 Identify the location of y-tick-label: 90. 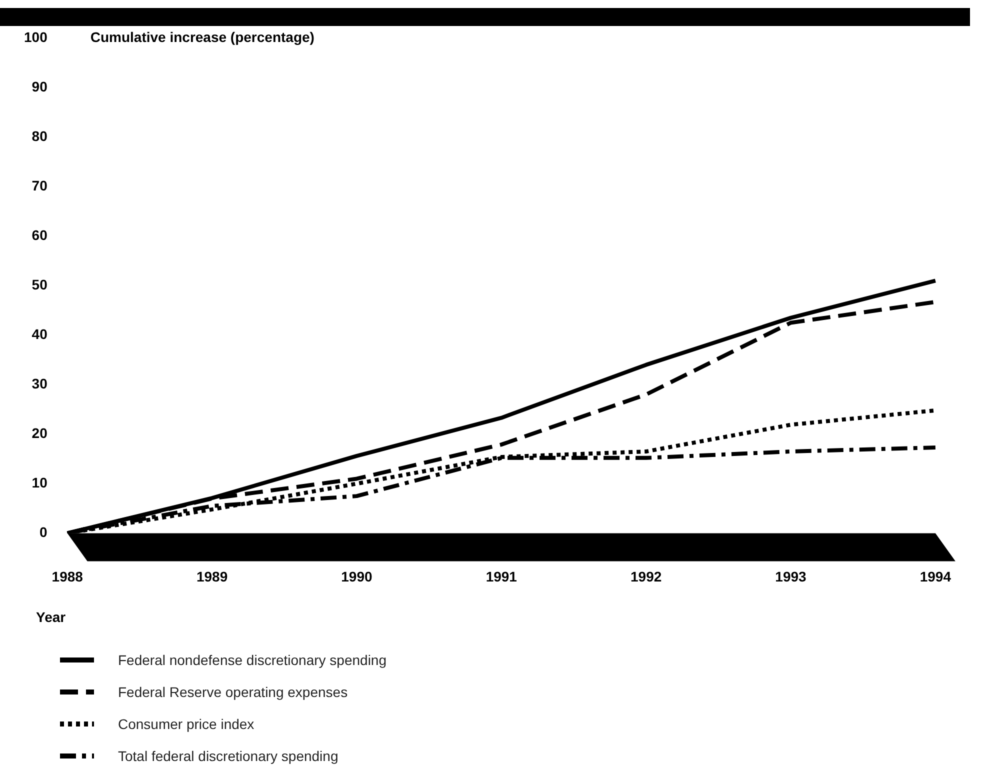
(40, 86).